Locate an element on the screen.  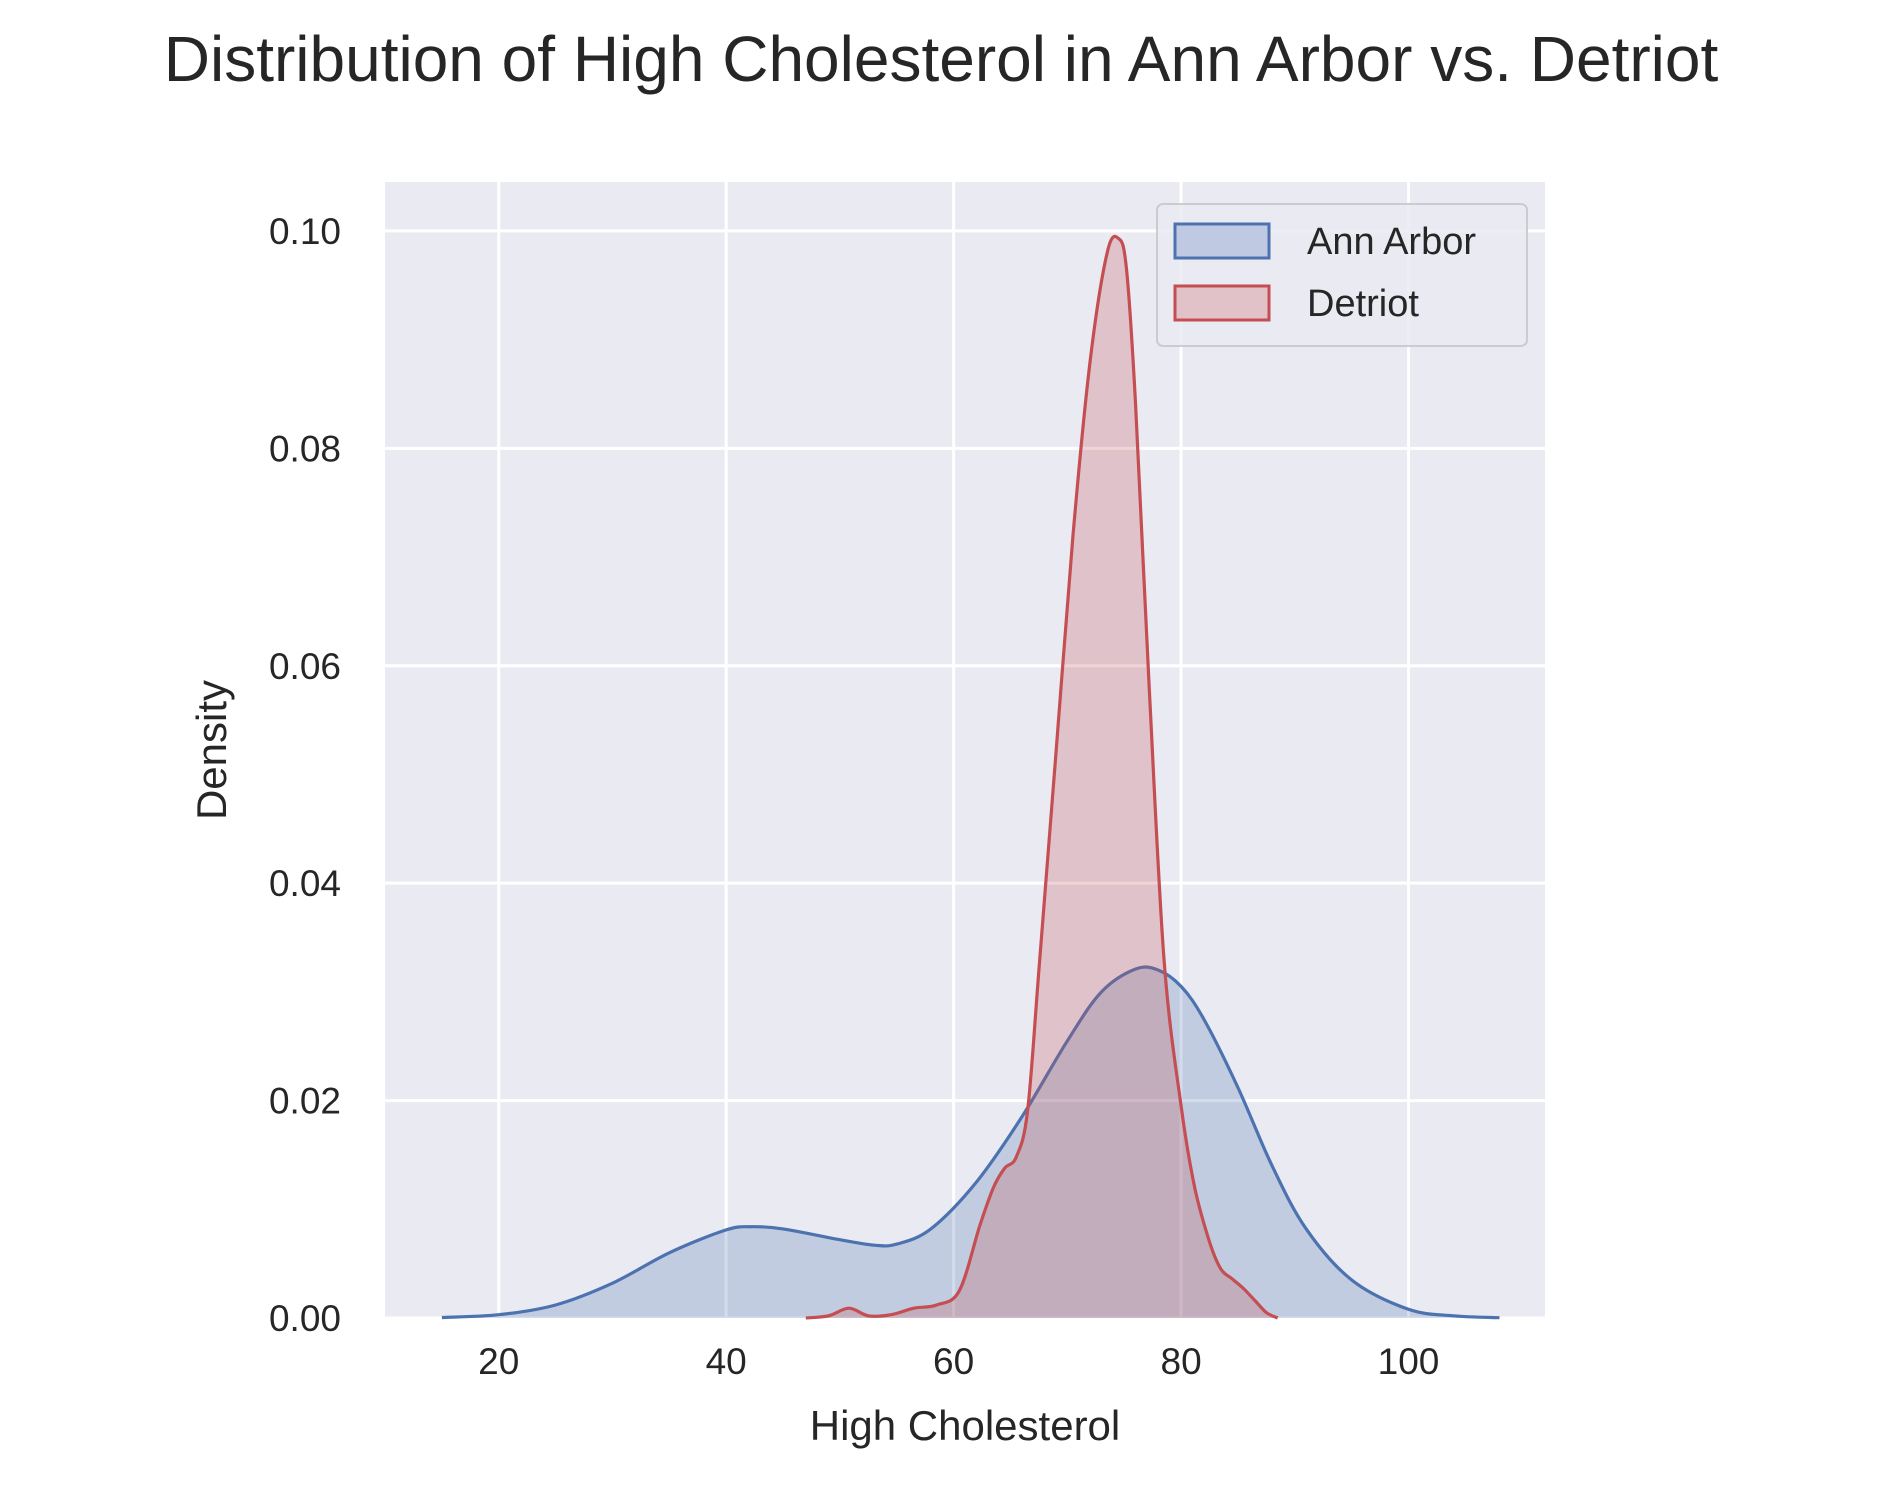
x-tick-label: 100 is located at coordinates (1409, 1361).